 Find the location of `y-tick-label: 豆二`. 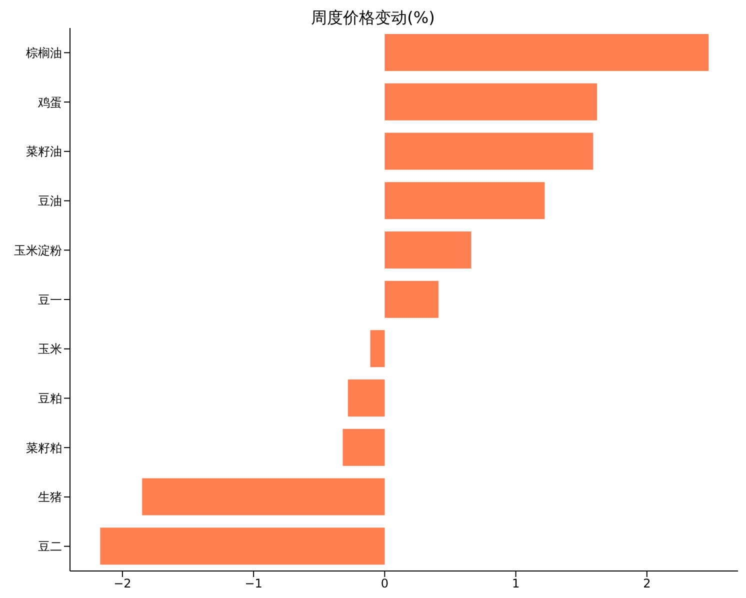

y-tick-label: 豆二 is located at coordinates (50, 547).